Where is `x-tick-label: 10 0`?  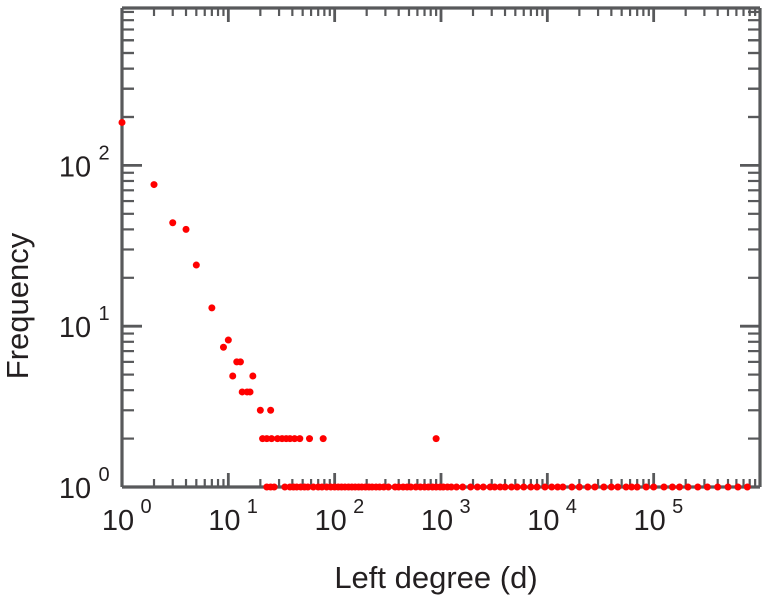 x-tick-label: 10 0 is located at coordinates (127, 516).